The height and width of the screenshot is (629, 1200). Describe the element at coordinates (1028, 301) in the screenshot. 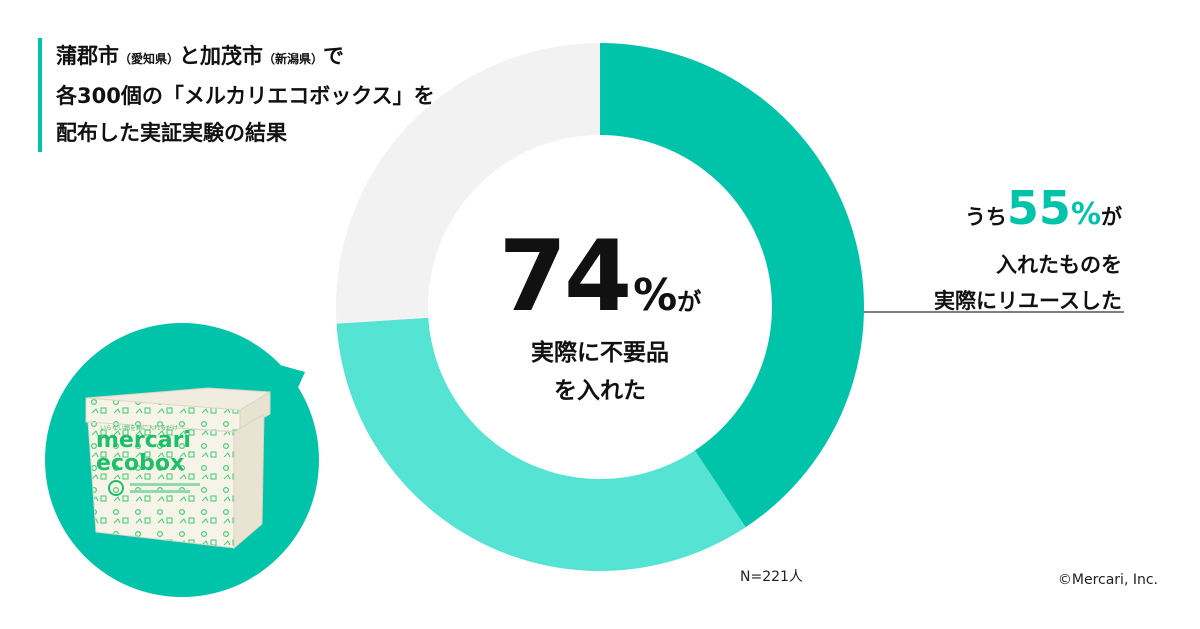

I see `callout-line-3: 実際にリユースした` at that location.